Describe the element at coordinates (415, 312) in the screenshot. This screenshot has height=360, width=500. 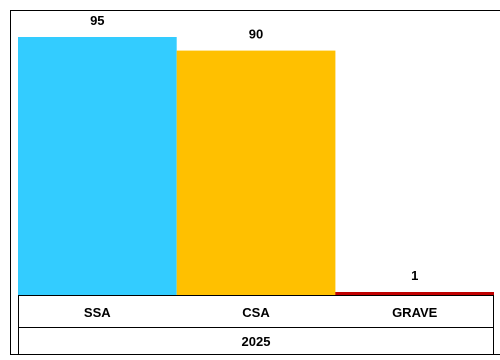
I see `category-label-grave: GRAVE` at that location.